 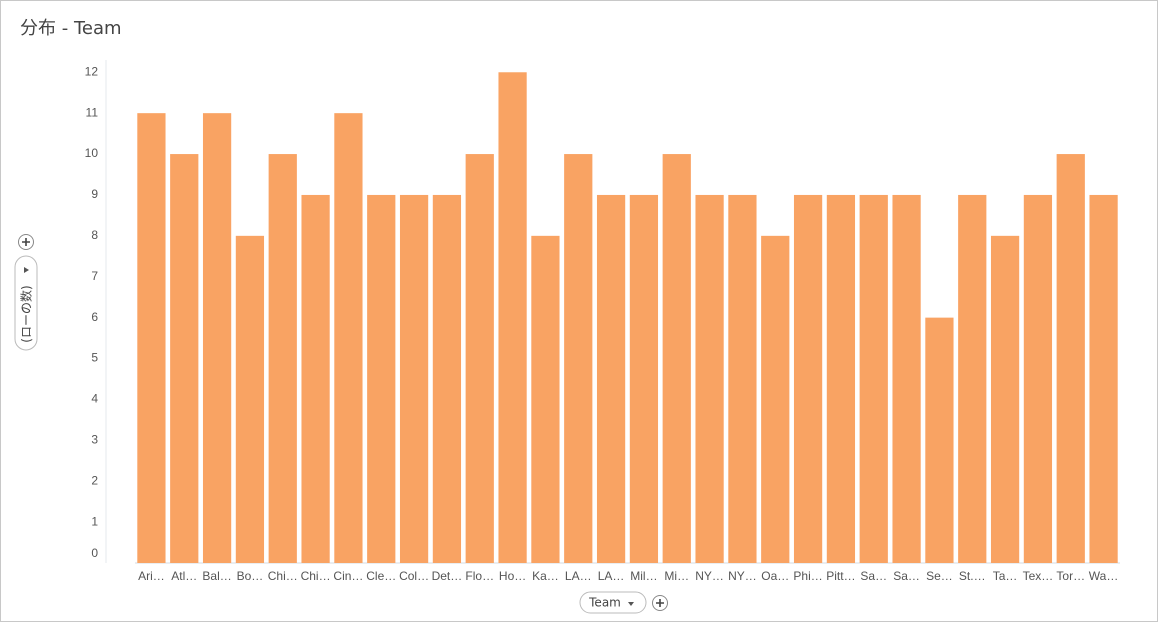 What do you see at coordinates (94, 358) in the screenshot?
I see `y-tick-label: 5` at bounding box center [94, 358].